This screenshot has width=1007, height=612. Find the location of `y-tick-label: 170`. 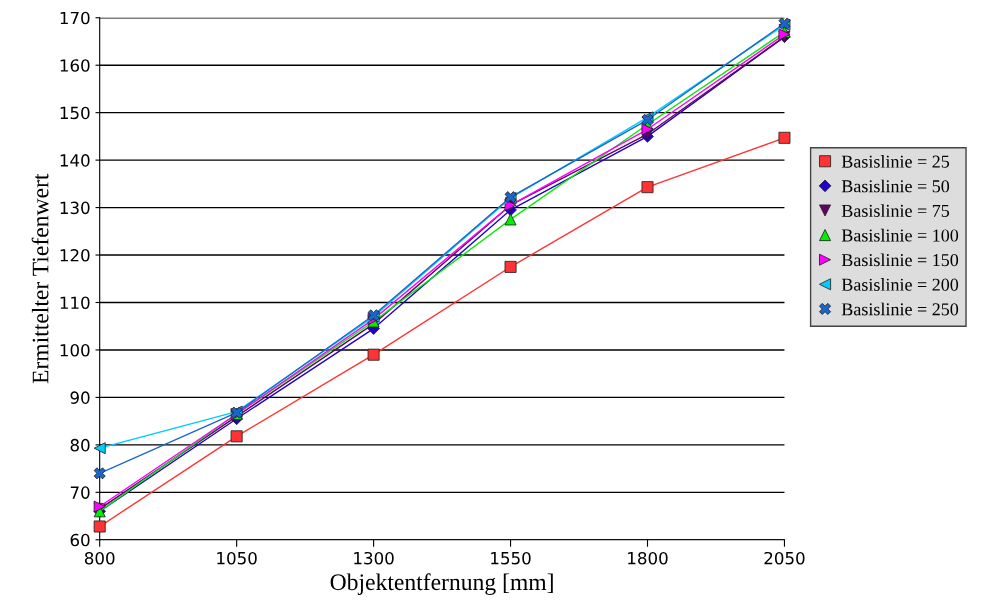

y-tick-label: 170 is located at coordinates (75, 18).